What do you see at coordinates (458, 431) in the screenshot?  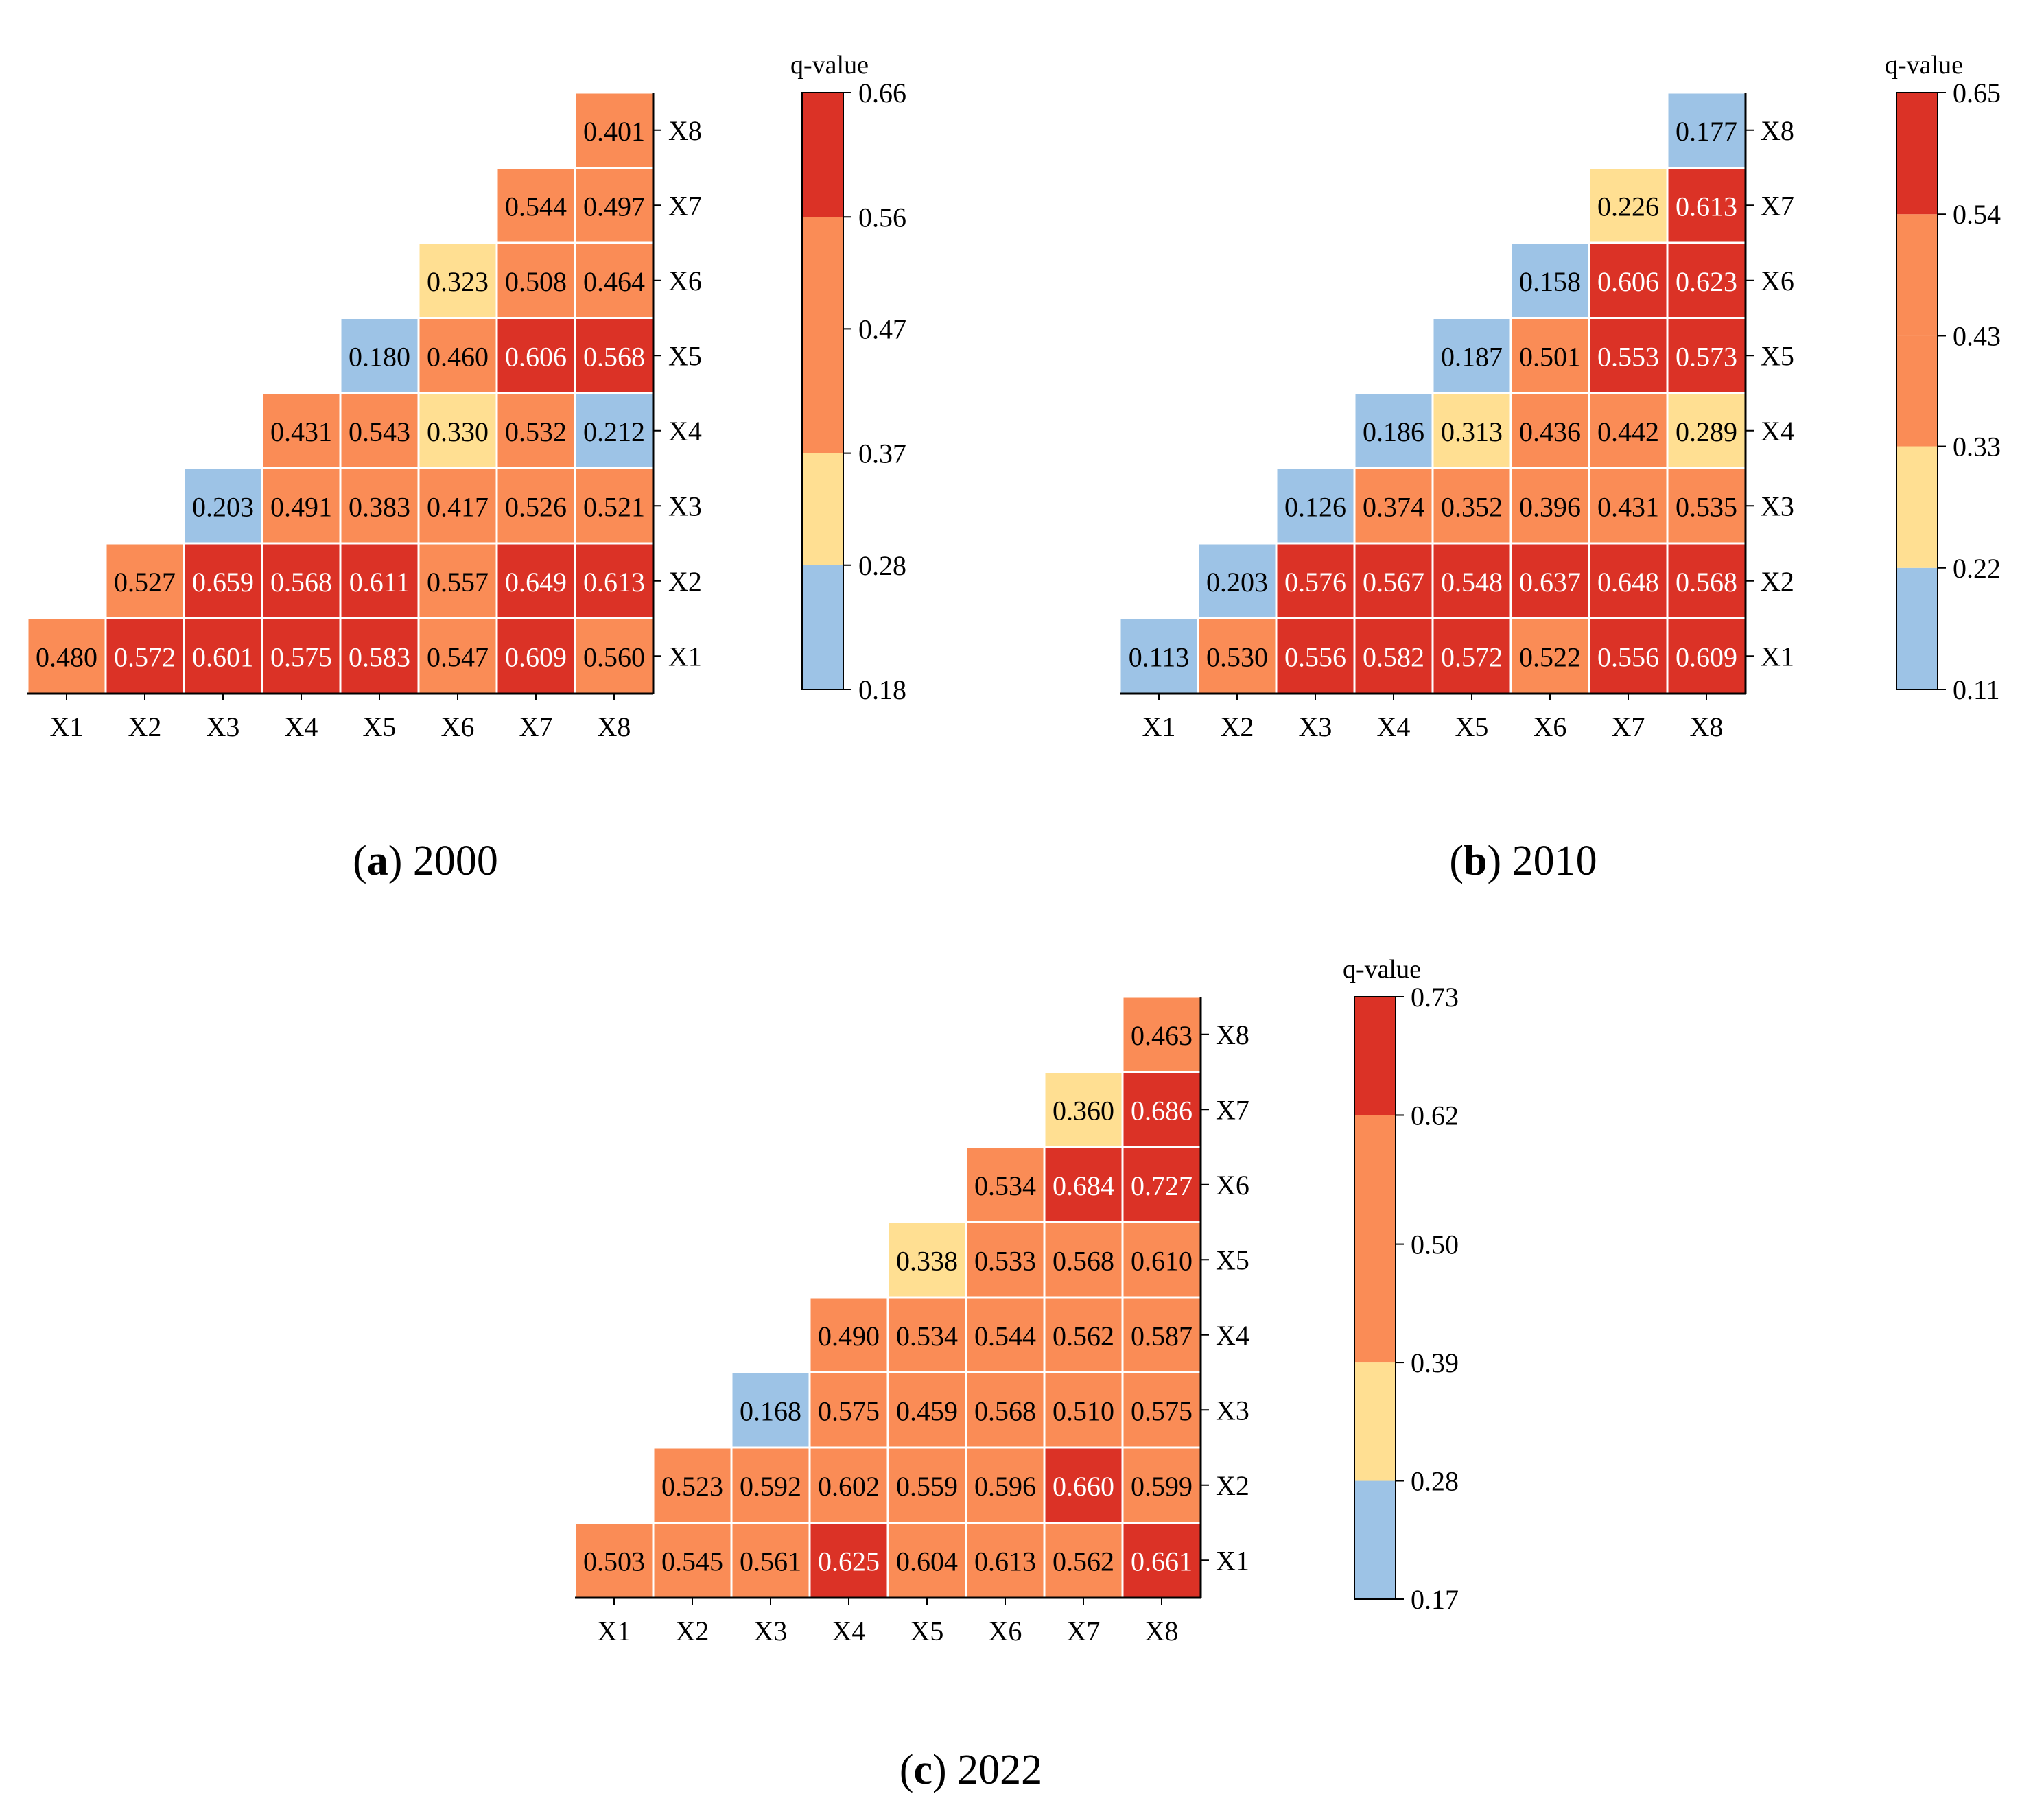 I see `cell-value-label: 0.330` at bounding box center [458, 431].